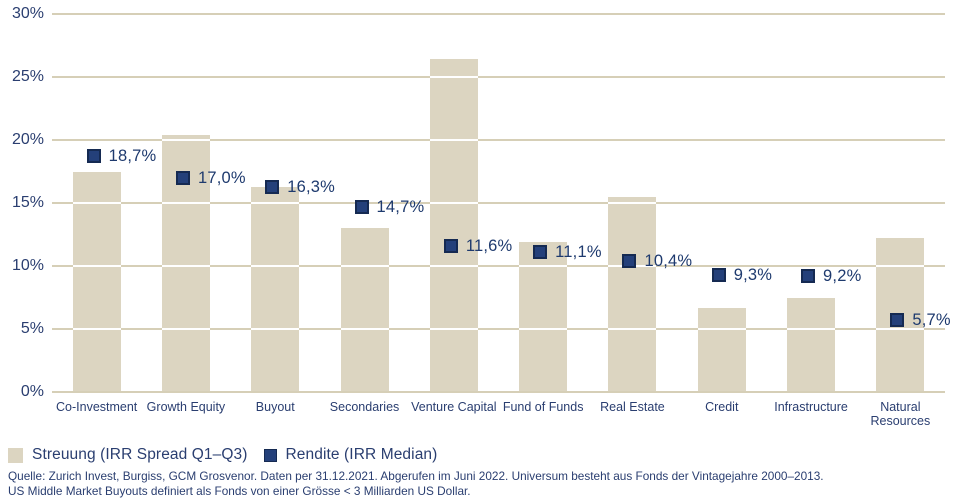 Image resolution: width=960 pixels, height=504 pixels. Describe the element at coordinates (753, 274) in the screenshot. I see `median-value-label: 9,3%` at that location.